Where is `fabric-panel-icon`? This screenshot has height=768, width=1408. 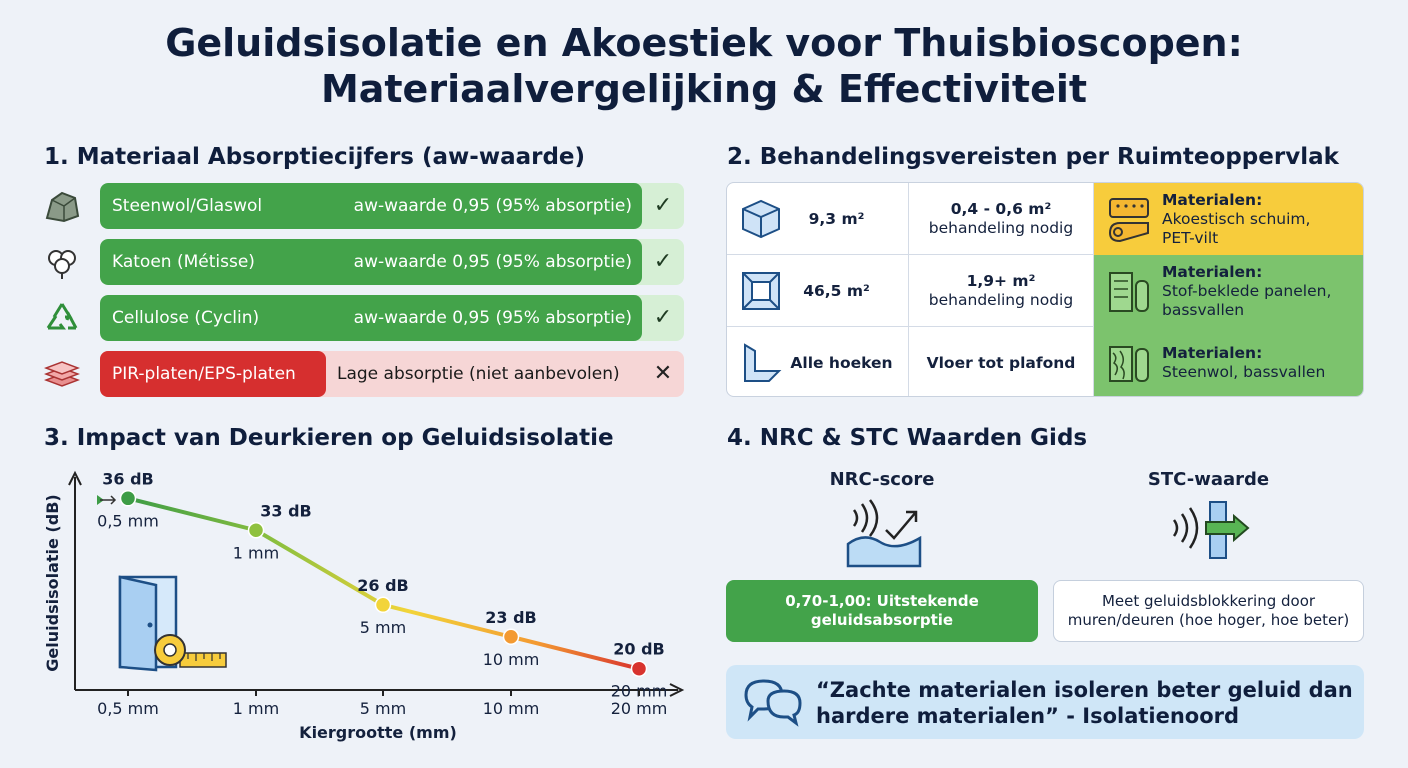
fabric-panel-icon is located at coordinates (1129, 292).